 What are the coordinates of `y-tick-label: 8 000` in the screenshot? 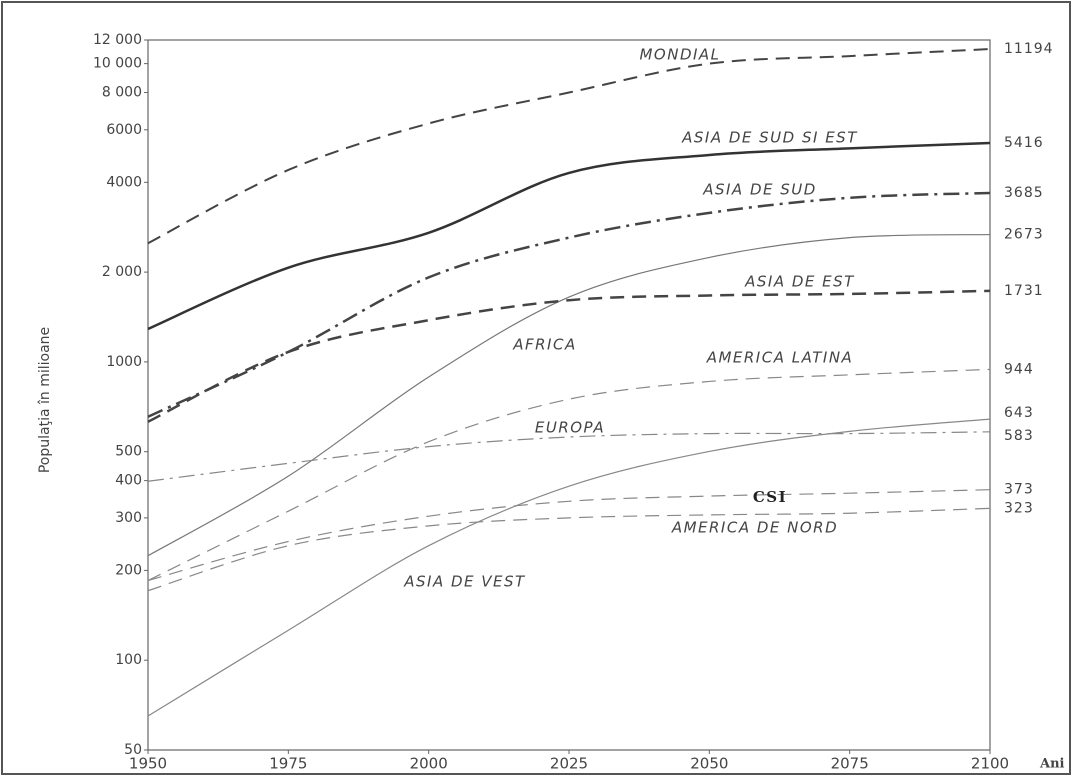 It's located at (122, 93).